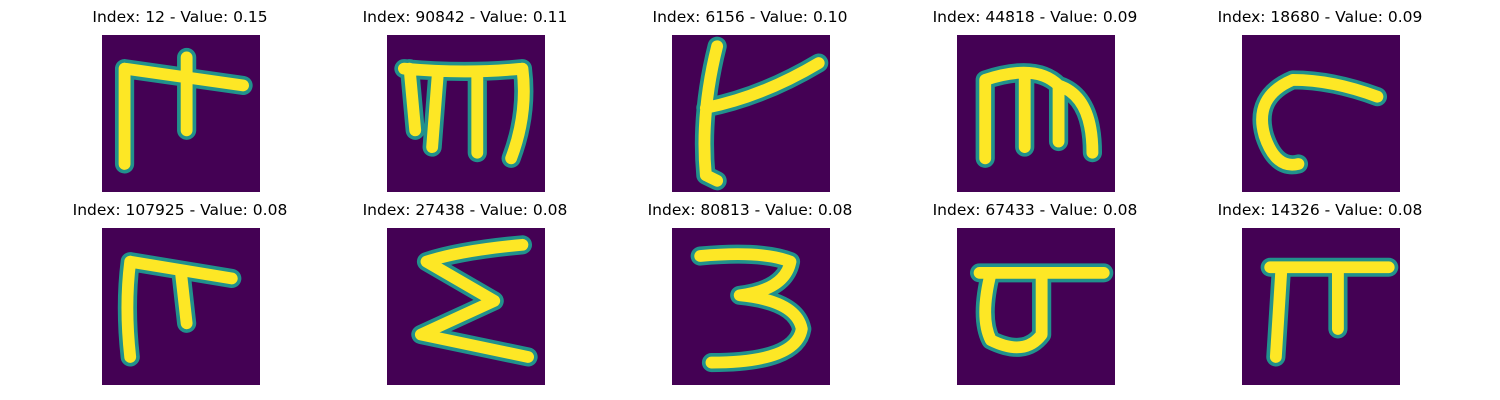 The height and width of the screenshot is (400, 1500). I want to click on panel-title: Index: 90842 - Value: 0.11, so click(465, 17).